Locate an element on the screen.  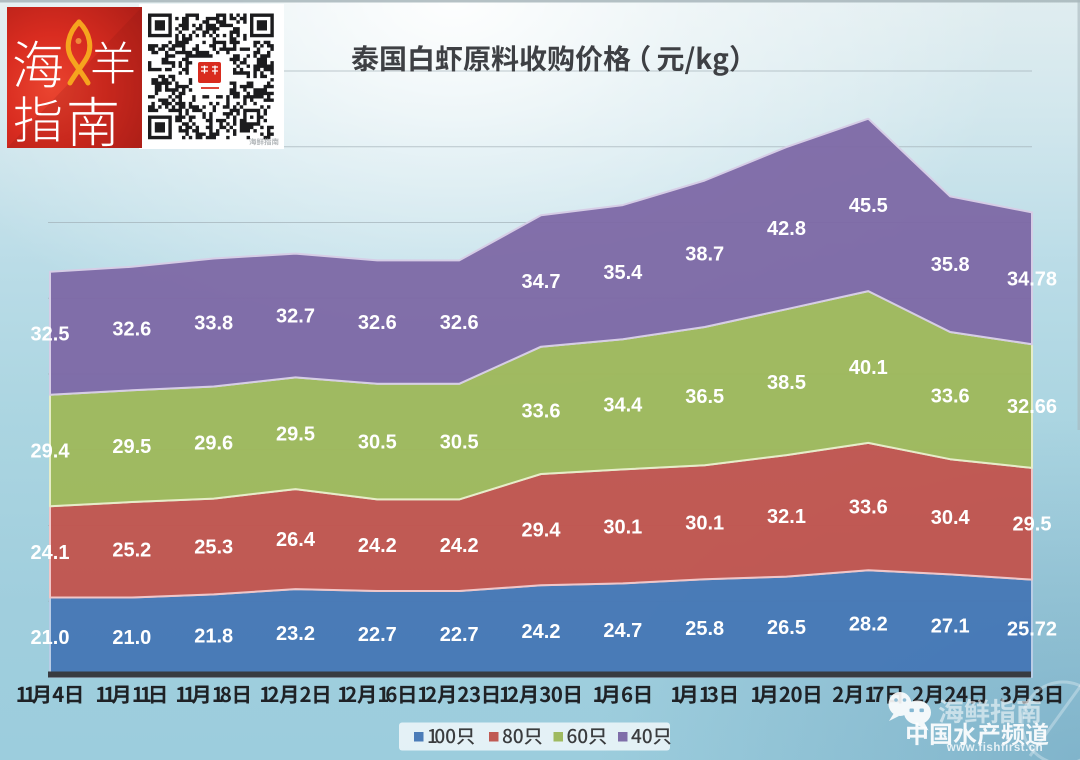
svg-text: 34.78 is located at coordinates (1032, 279).